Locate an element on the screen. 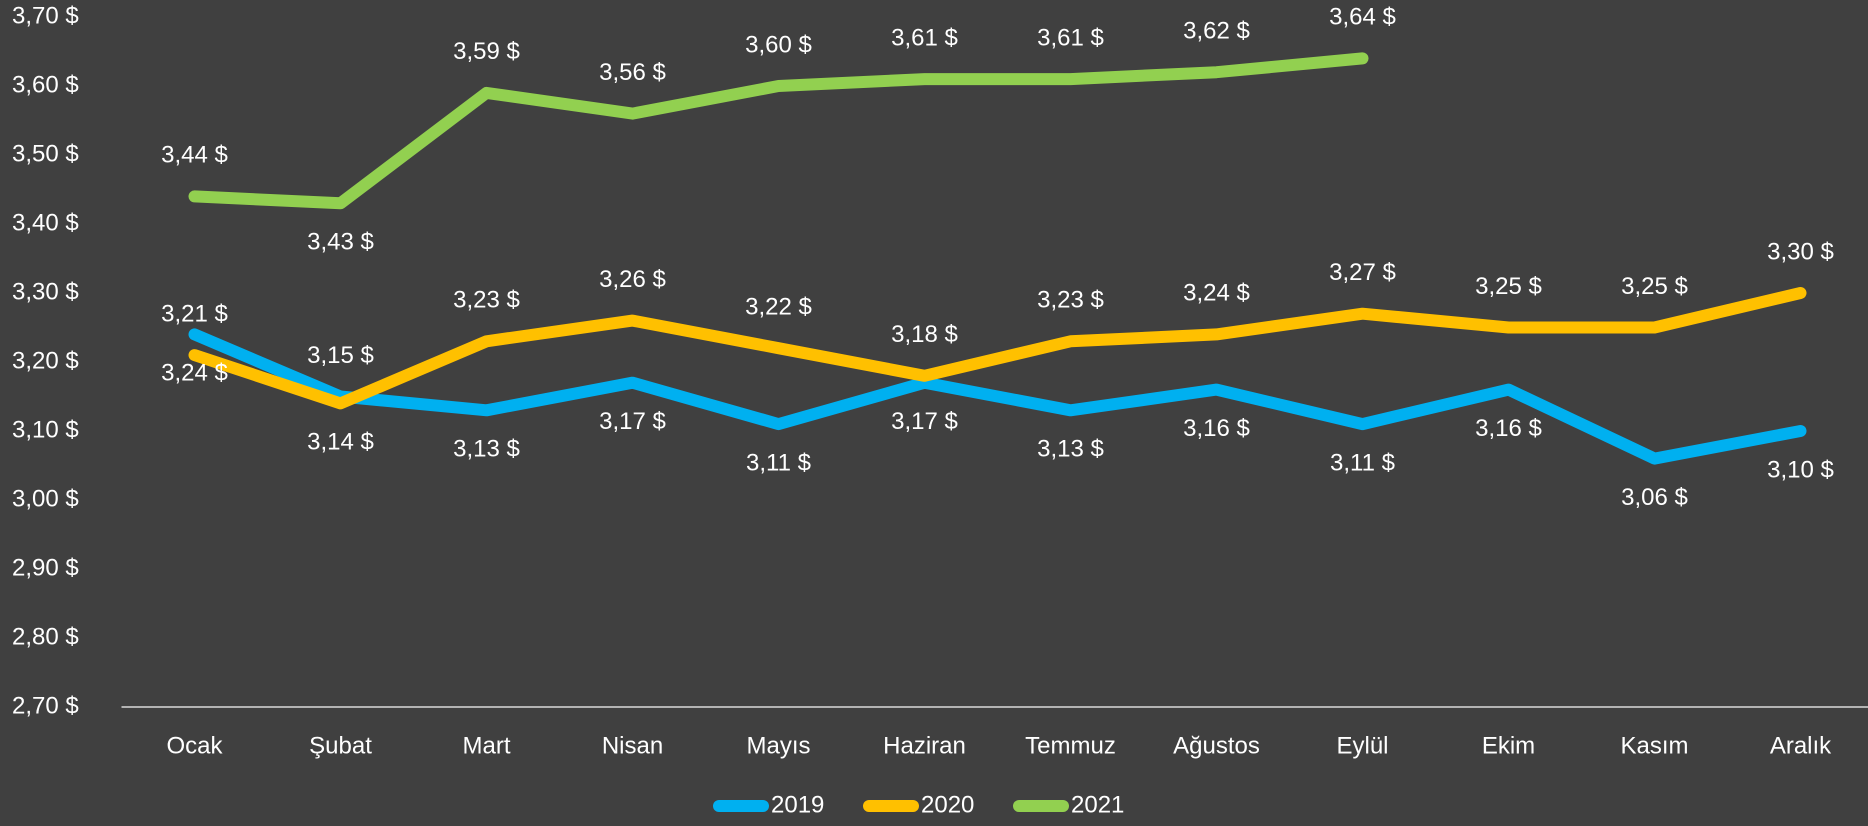 The image size is (1868, 826). x-tick-label: Haziran is located at coordinates (924, 745).